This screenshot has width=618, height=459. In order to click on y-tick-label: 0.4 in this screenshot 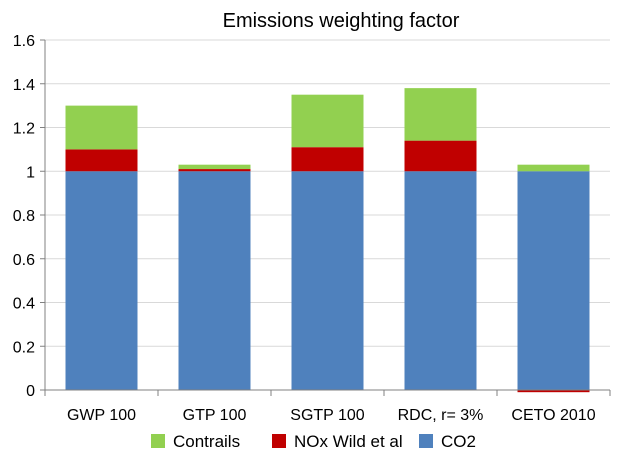, I will do `click(24, 304)`.